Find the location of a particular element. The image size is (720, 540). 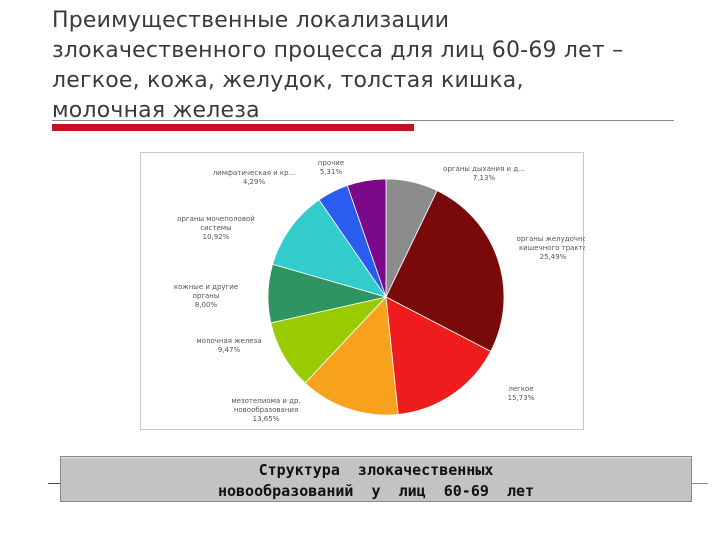

pie-slice-label-8: лимфатическая и кр... 4,29% is located at coordinates (254, 177).